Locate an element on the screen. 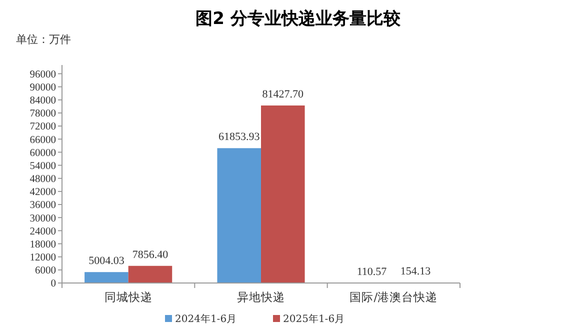 The height and width of the screenshot is (334, 586). y-tick-label: 66000 is located at coordinates (43, 140).